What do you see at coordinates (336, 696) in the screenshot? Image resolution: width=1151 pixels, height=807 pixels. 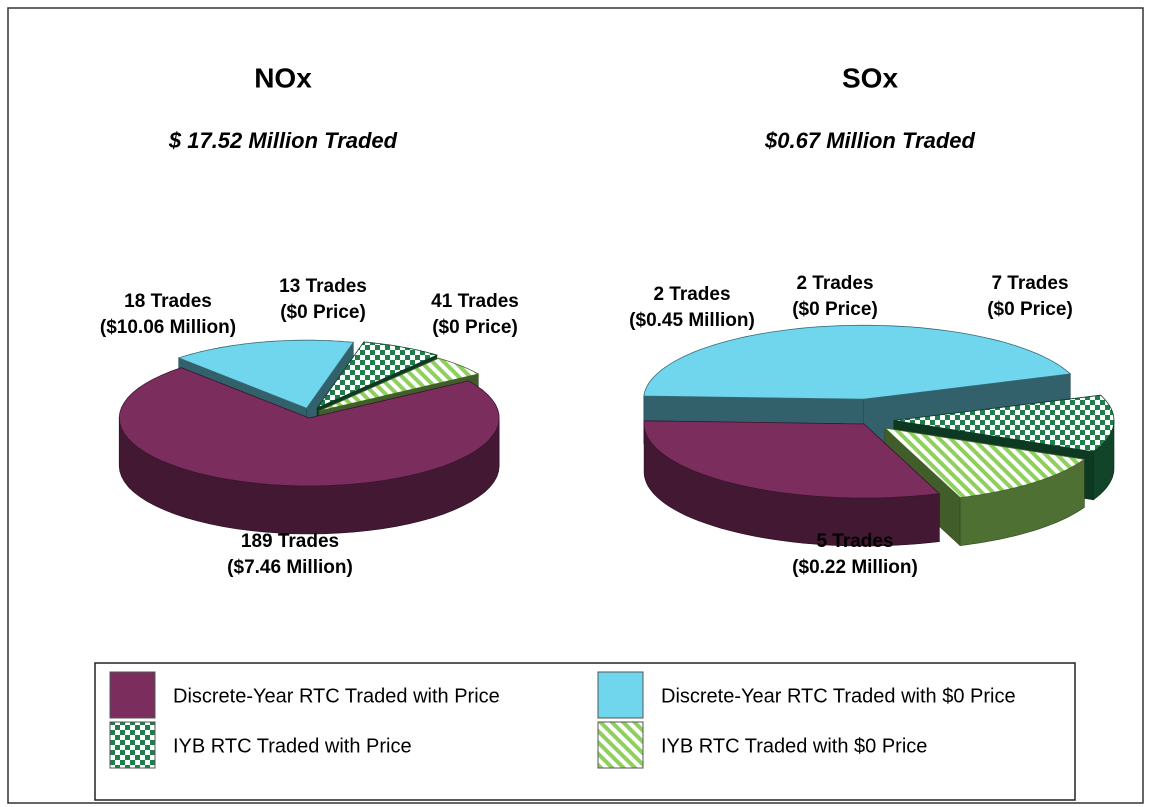 I see `legend-label: Discrete-Year RTC Traded with Price` at bounding box center [336, 696].